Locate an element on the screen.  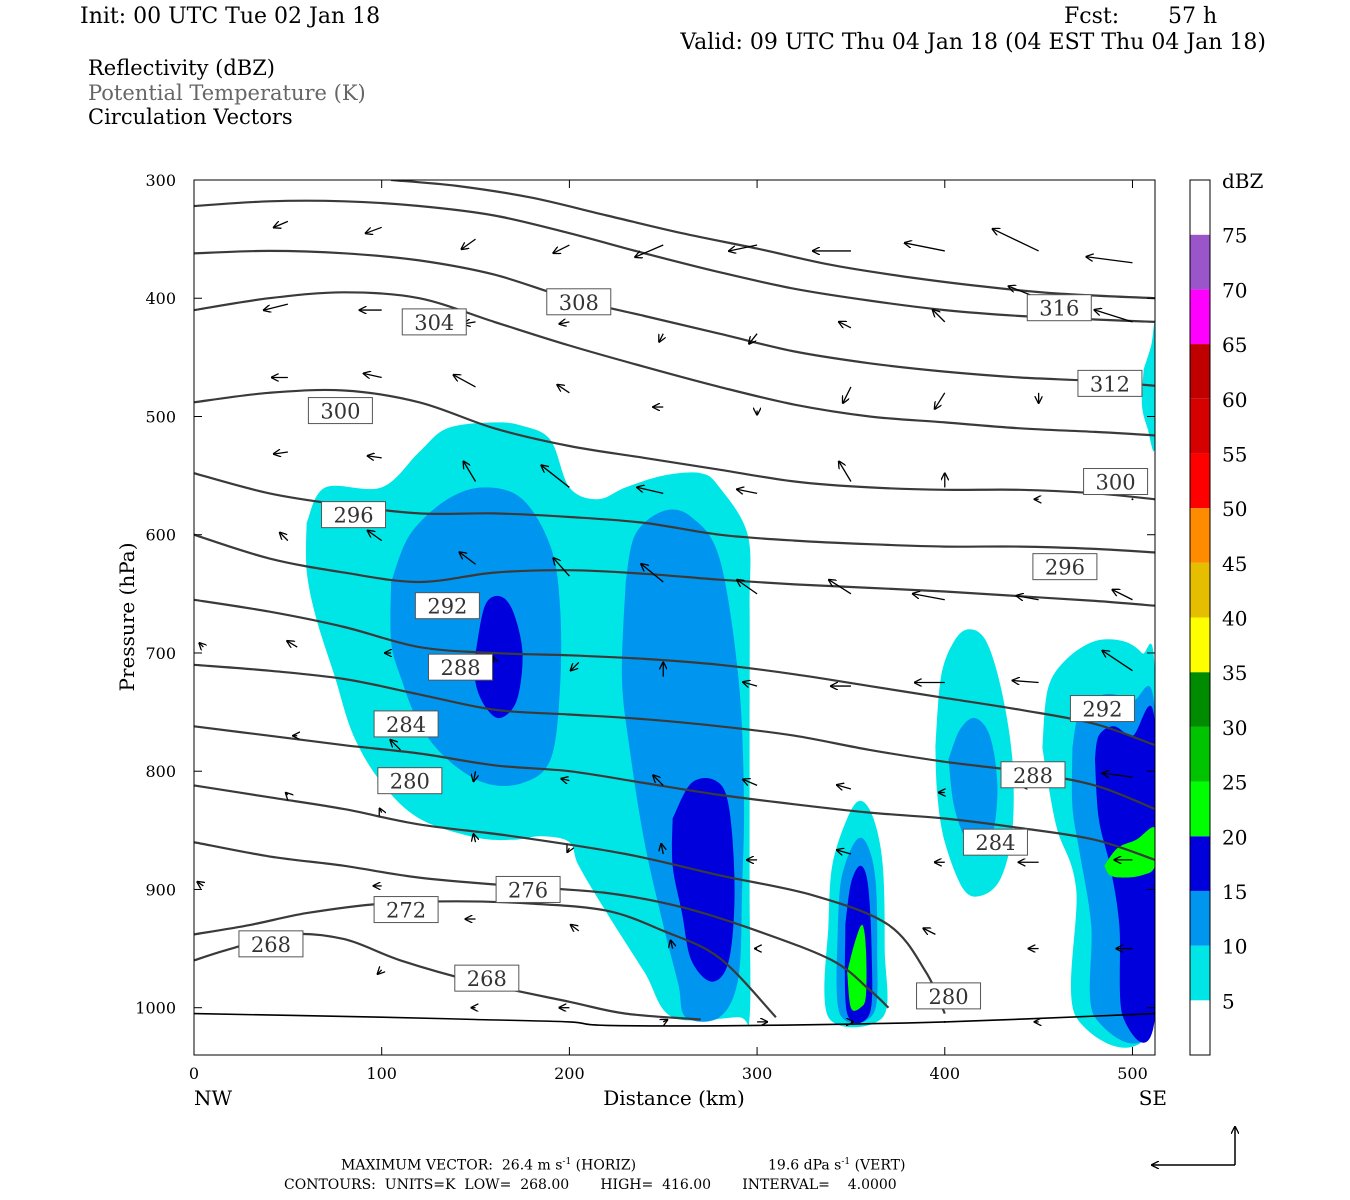
x-tick-label: 200 is located at coordinates (569, 1073).